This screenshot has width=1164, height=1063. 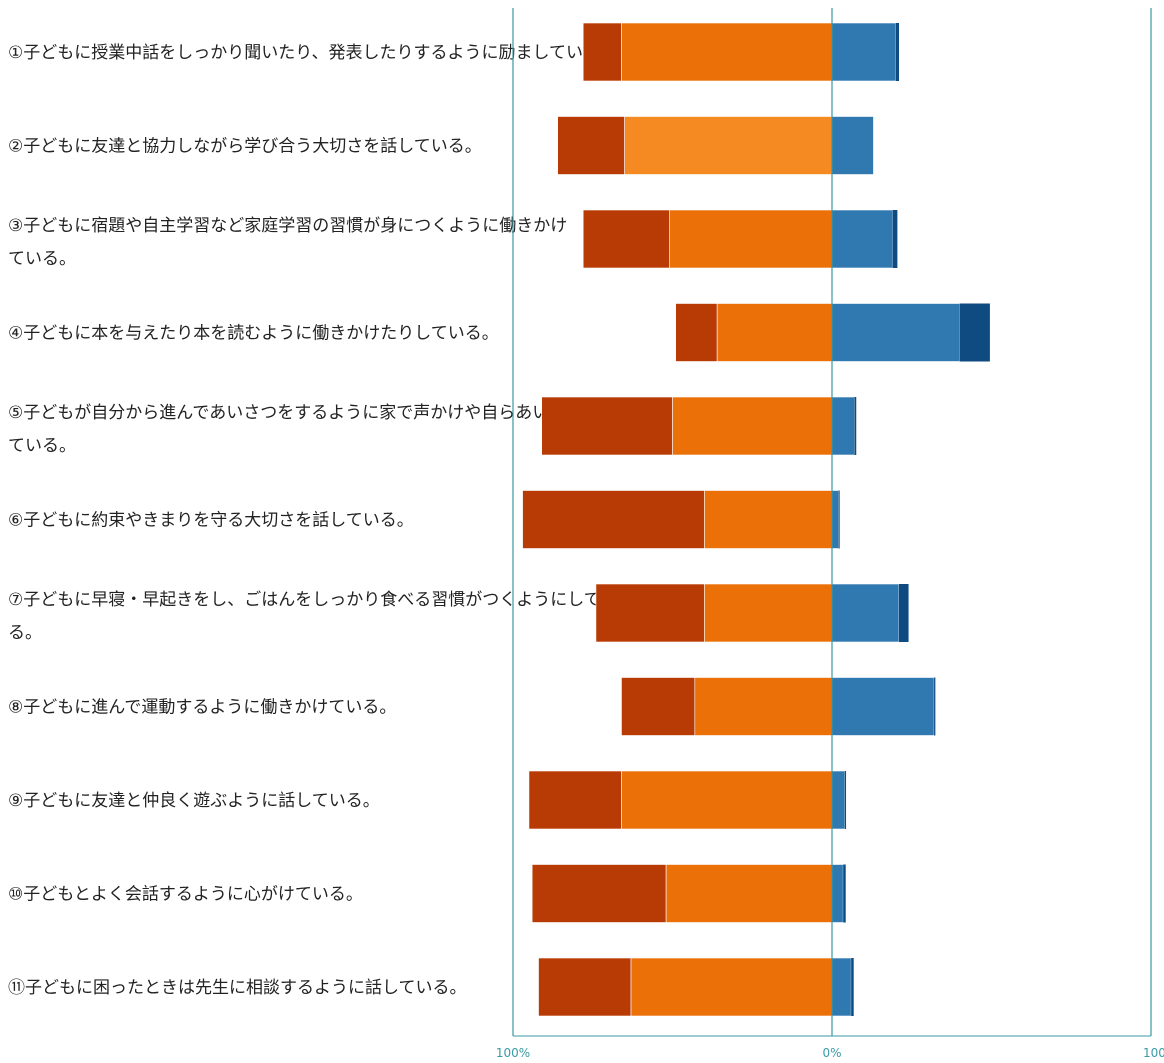 I want to click on category-label-line: ⑥子どもに約束やきまりを守る大切さを話している。, so click(x=211, y=521).